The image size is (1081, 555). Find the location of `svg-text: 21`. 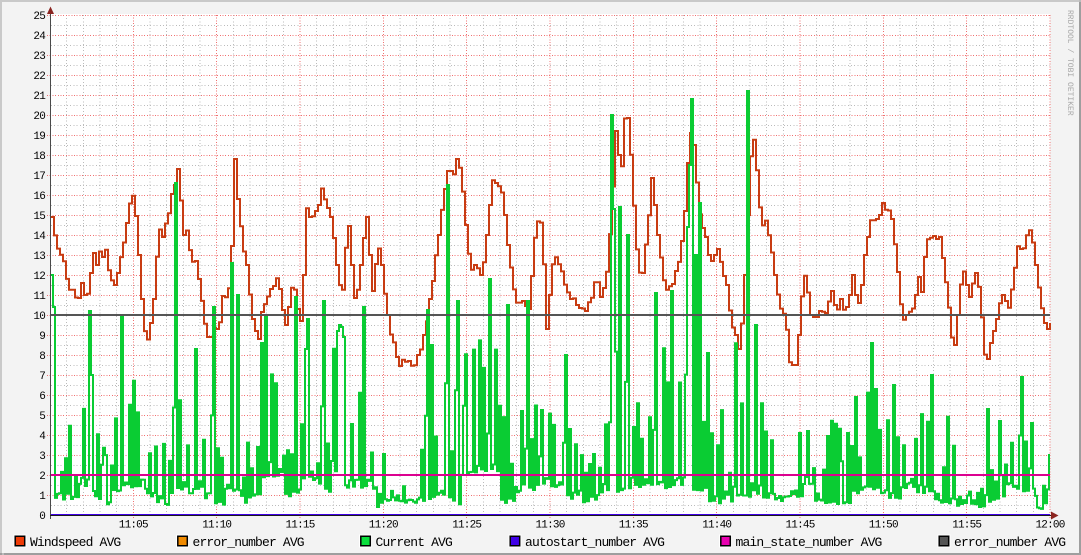

svg-text: 21 is located at coordinates (39, 97).